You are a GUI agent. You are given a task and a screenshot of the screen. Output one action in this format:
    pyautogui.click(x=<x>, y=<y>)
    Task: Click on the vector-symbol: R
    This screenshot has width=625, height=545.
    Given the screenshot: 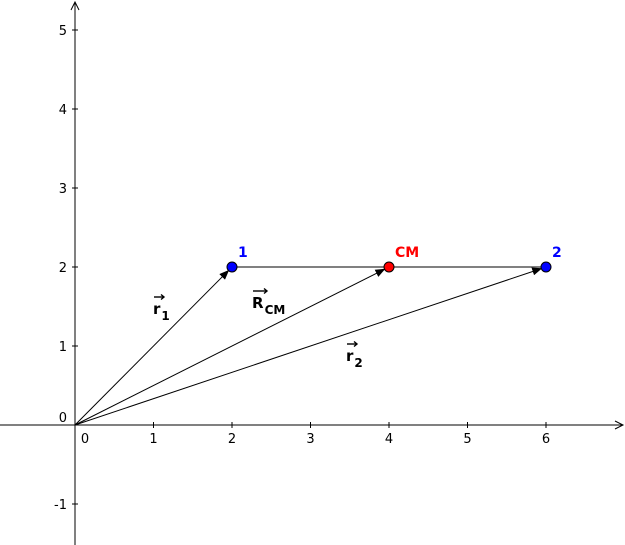 What is the action you would take?
    pyautogui.click(x=258, y=303)
    